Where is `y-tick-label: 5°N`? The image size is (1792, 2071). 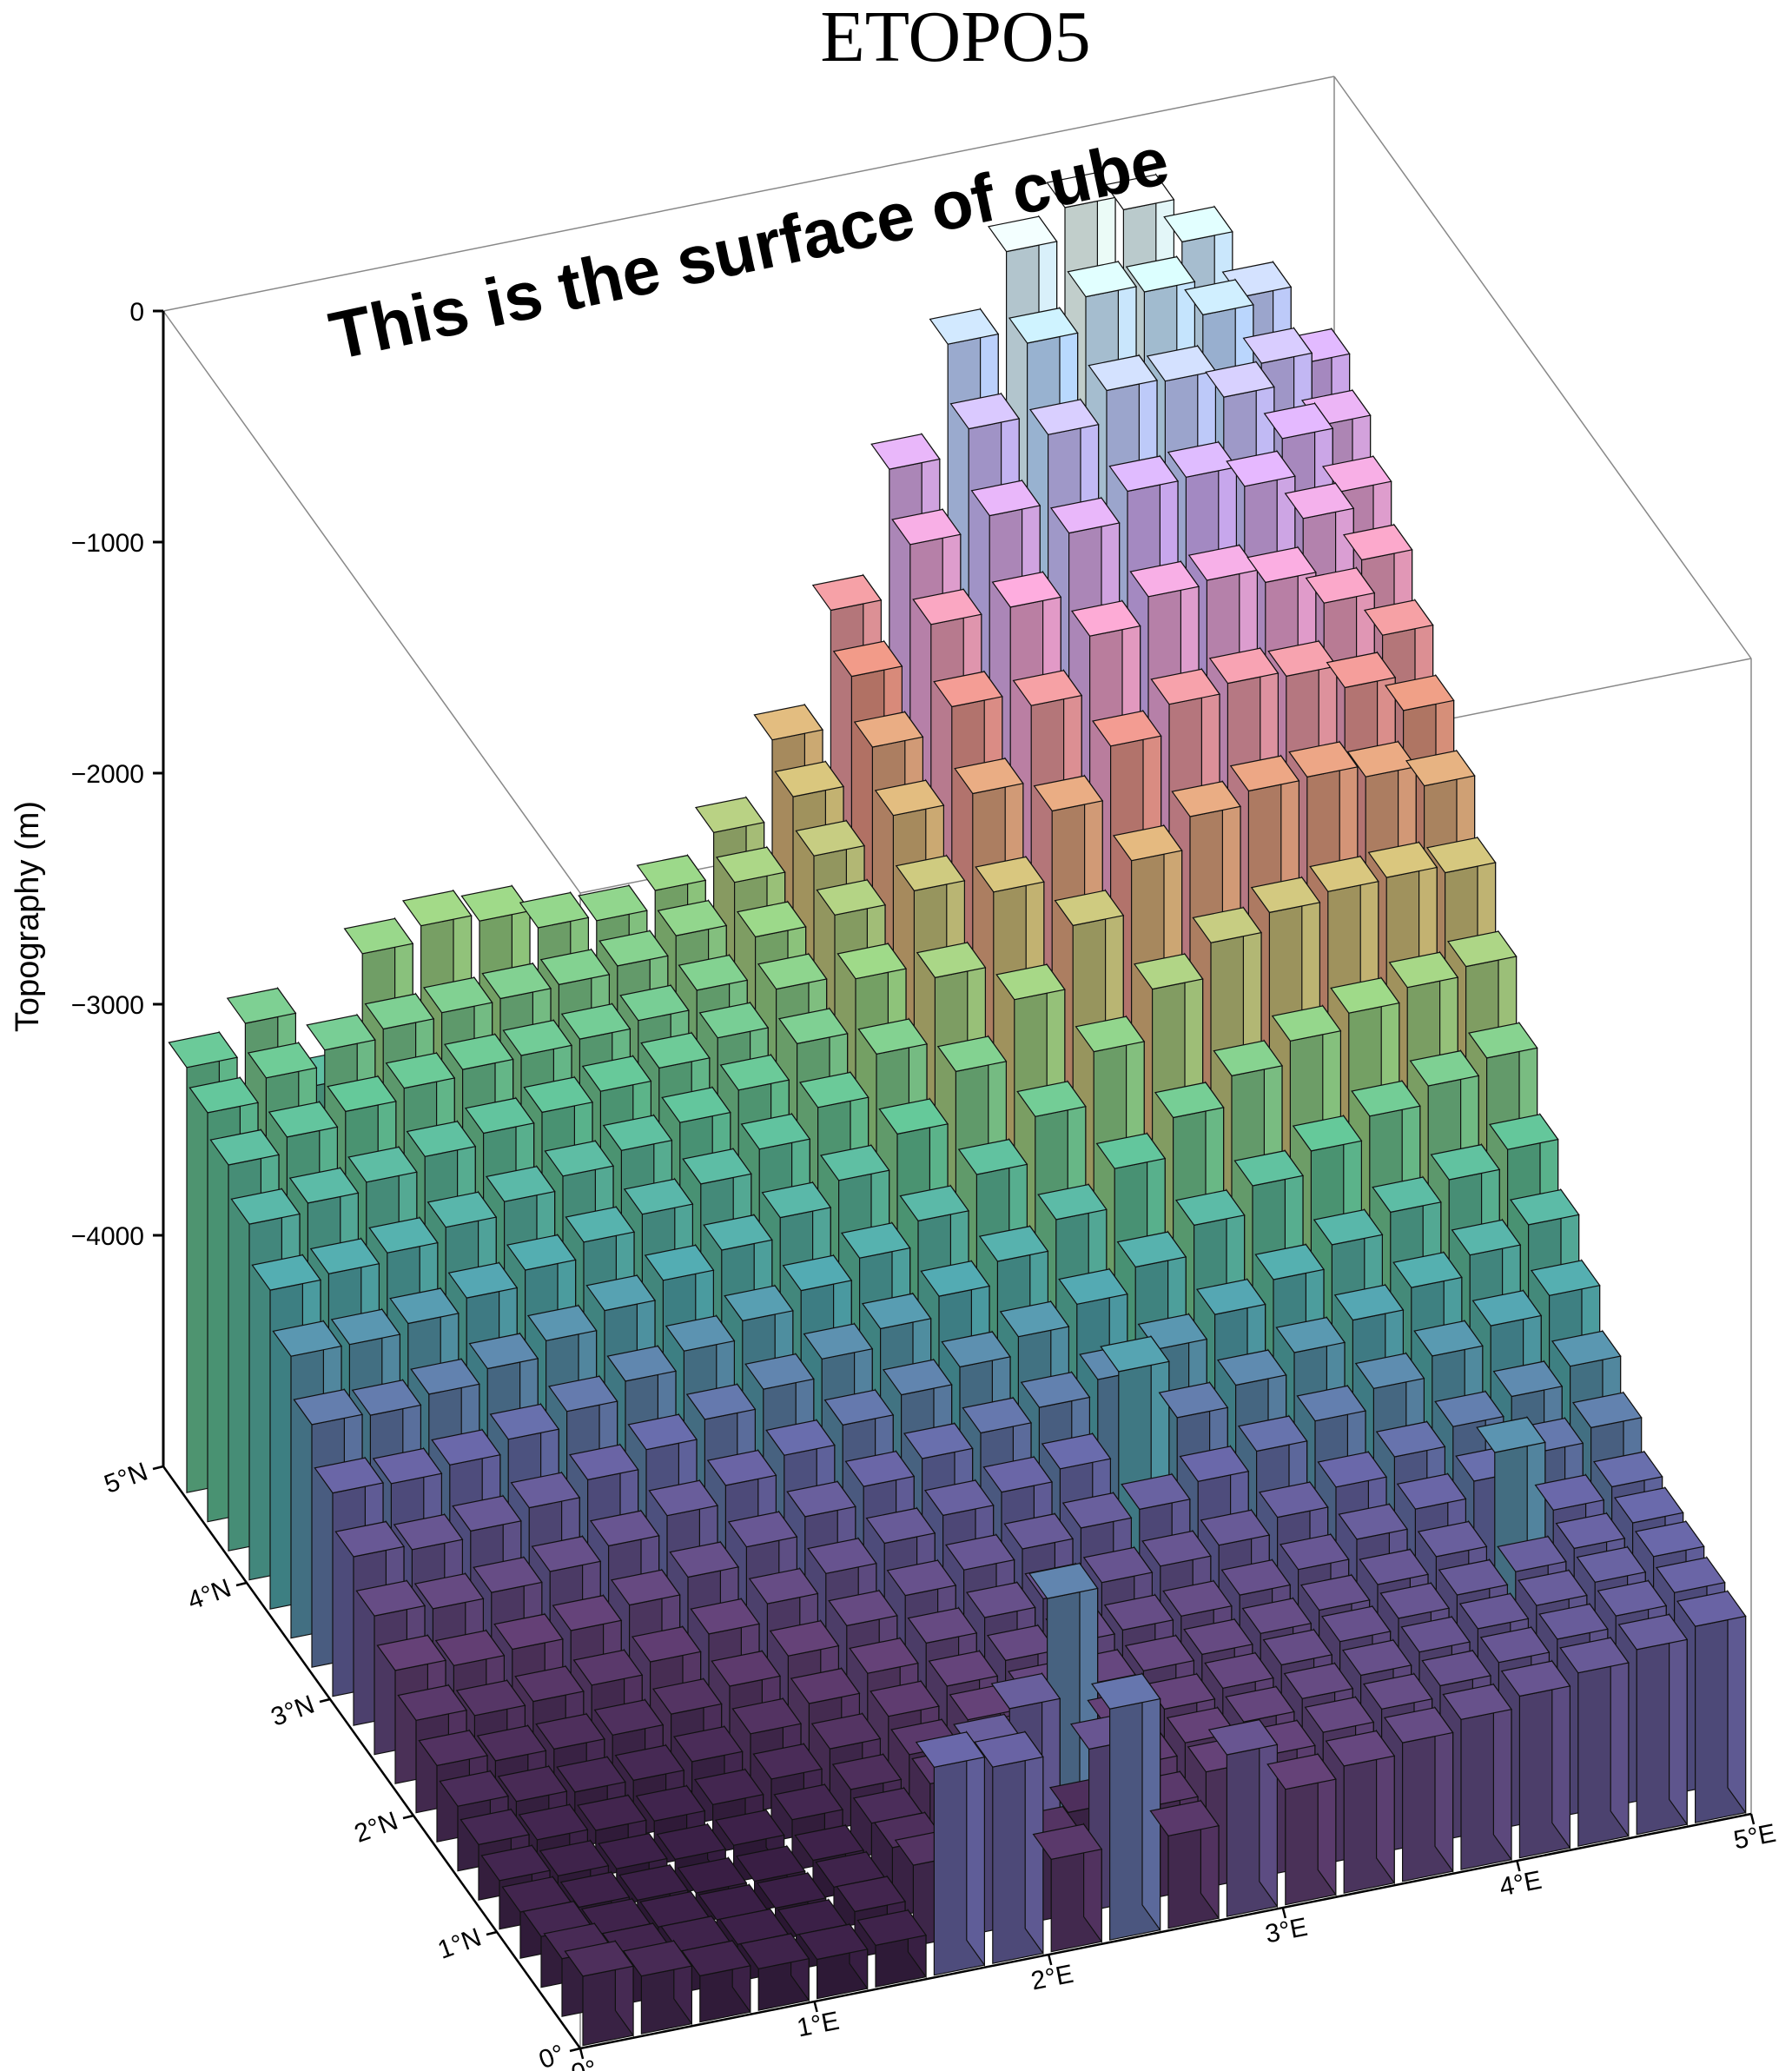
y-tick-label: 5°N is located at coordinates (127, 1478).